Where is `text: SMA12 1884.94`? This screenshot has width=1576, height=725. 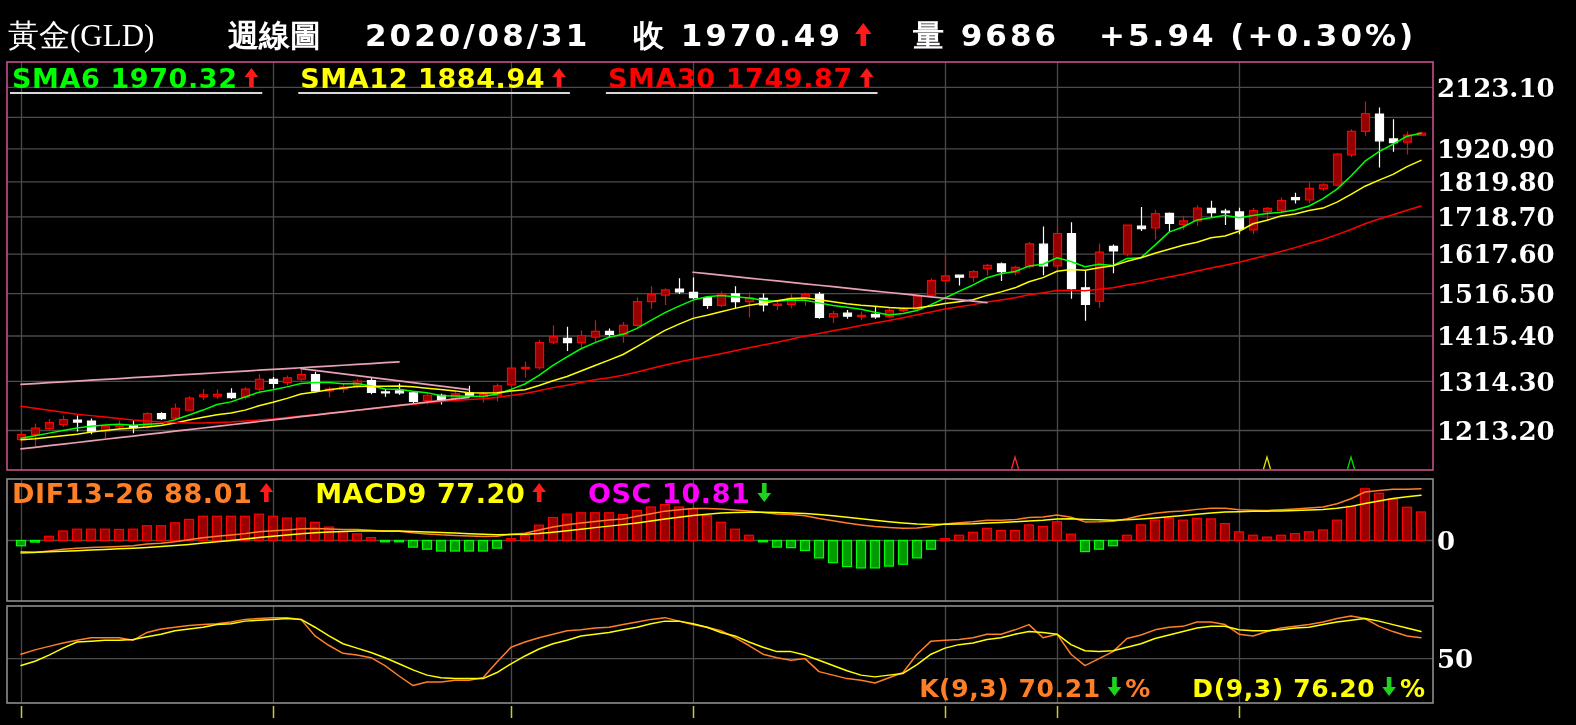 text: SMA12 1884.94 is located at coordinates (423, 78).